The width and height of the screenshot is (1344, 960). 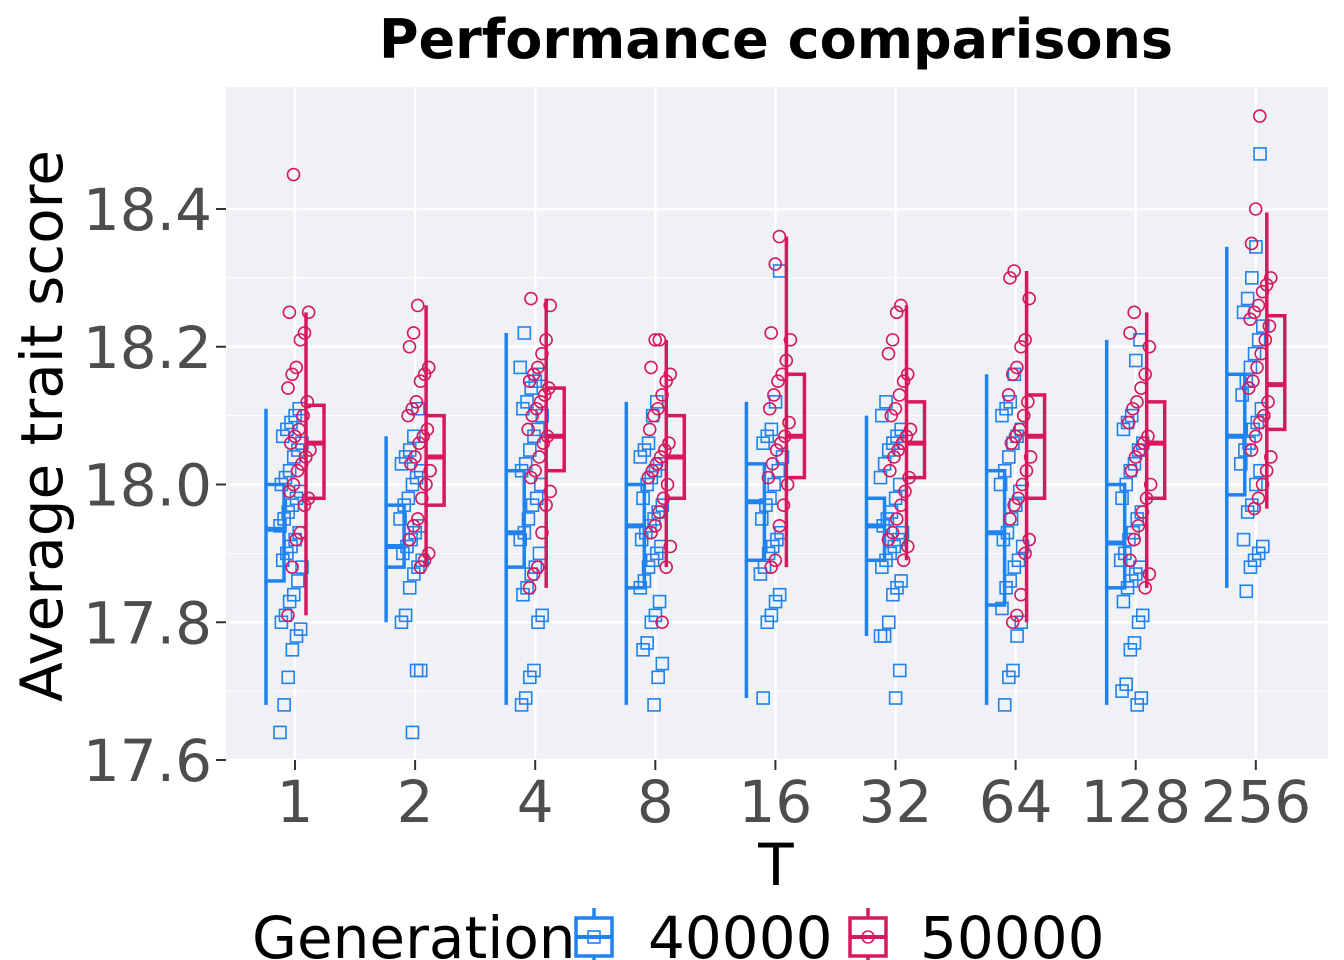 What do you see at coordinates (678, 932) in the screenshot?
I see `legend: Generation 40000 50000` at bounding box center [678, 932].